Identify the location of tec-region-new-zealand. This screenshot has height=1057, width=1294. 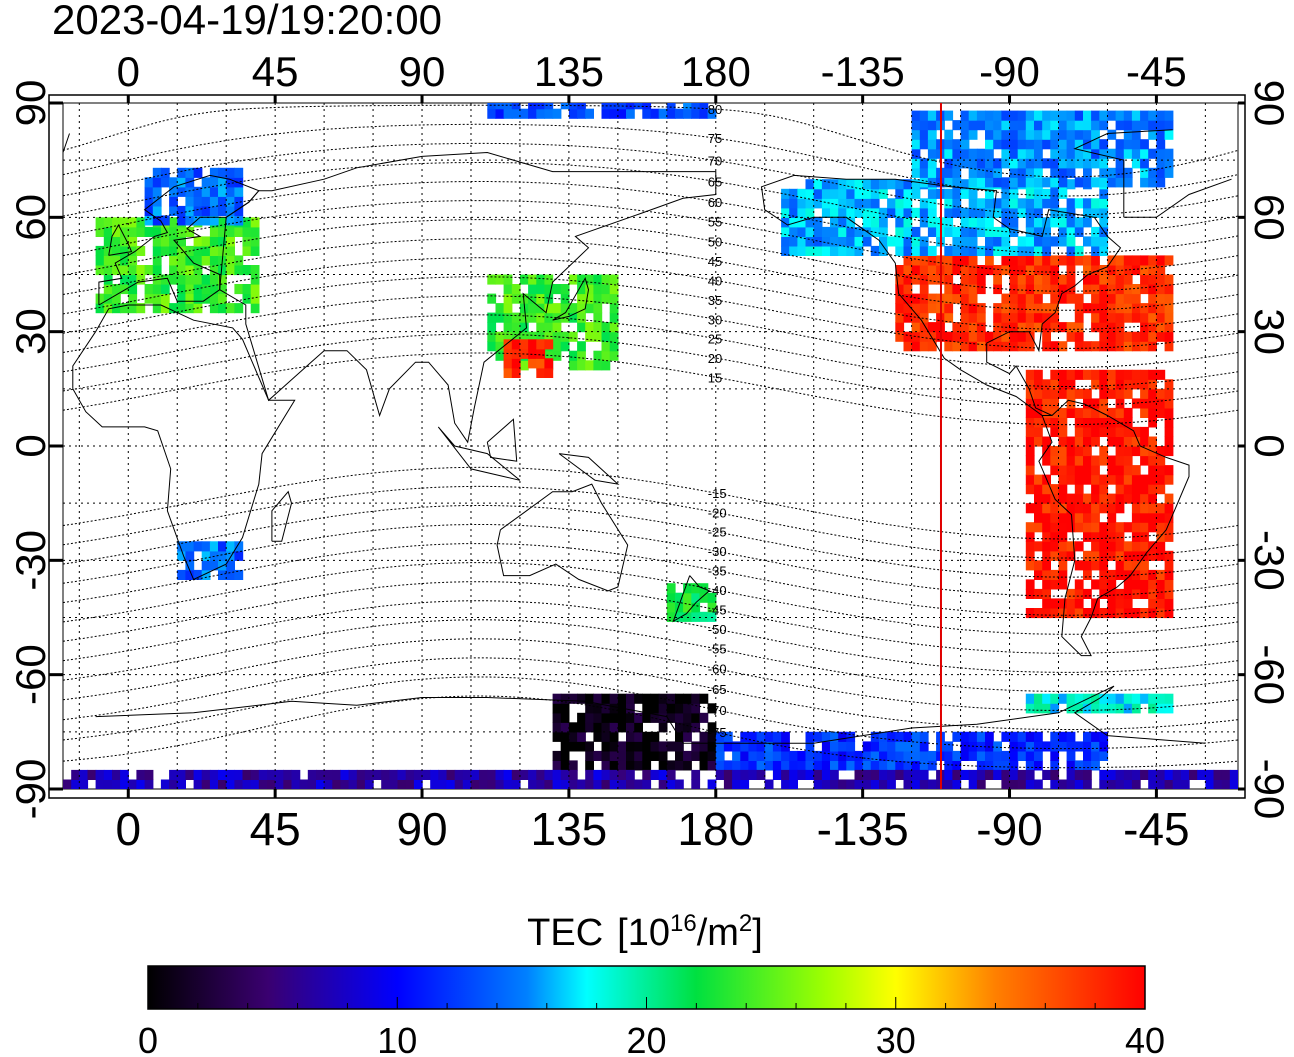
(691, 602).